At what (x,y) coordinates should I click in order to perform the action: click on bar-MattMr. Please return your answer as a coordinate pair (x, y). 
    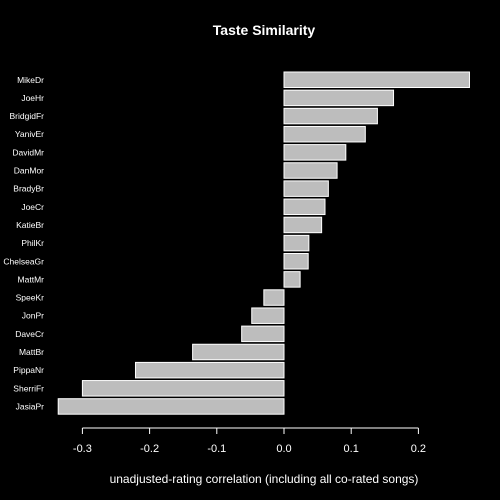
    Looking at the image, I should click on (292, 279).